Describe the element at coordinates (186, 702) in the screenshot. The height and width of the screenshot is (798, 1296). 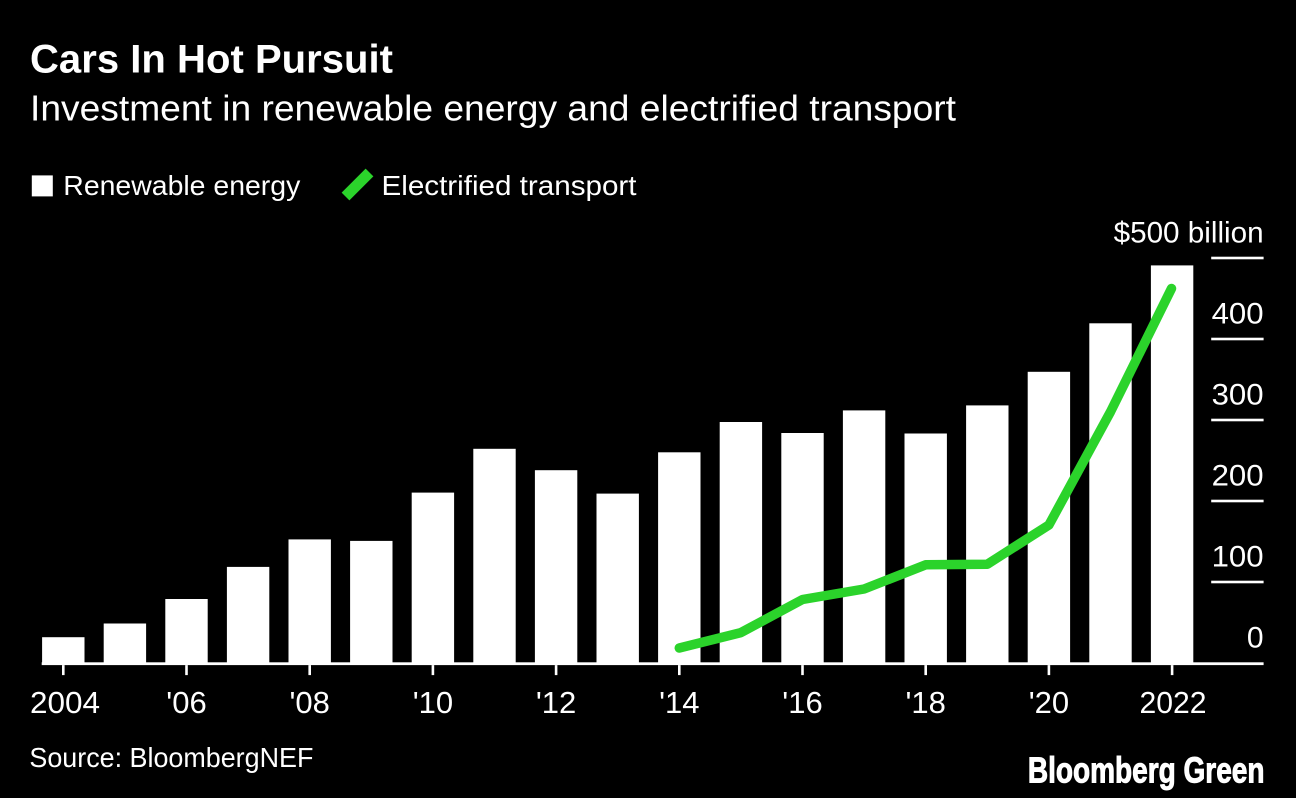
I see `svg-text: '06` at that location.